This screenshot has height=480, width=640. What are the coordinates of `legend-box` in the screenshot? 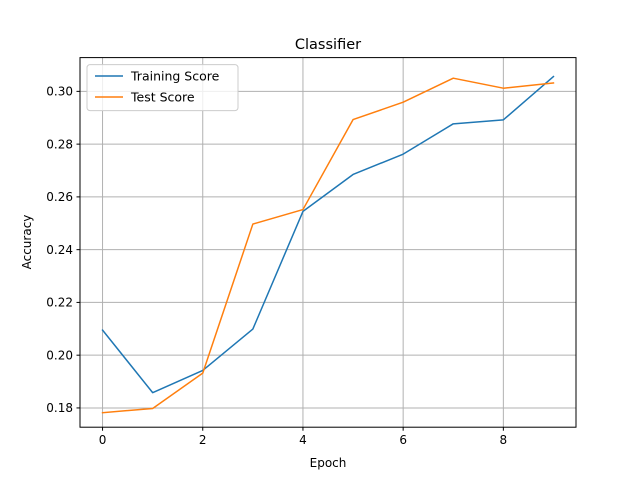 It's located at (162, 88).